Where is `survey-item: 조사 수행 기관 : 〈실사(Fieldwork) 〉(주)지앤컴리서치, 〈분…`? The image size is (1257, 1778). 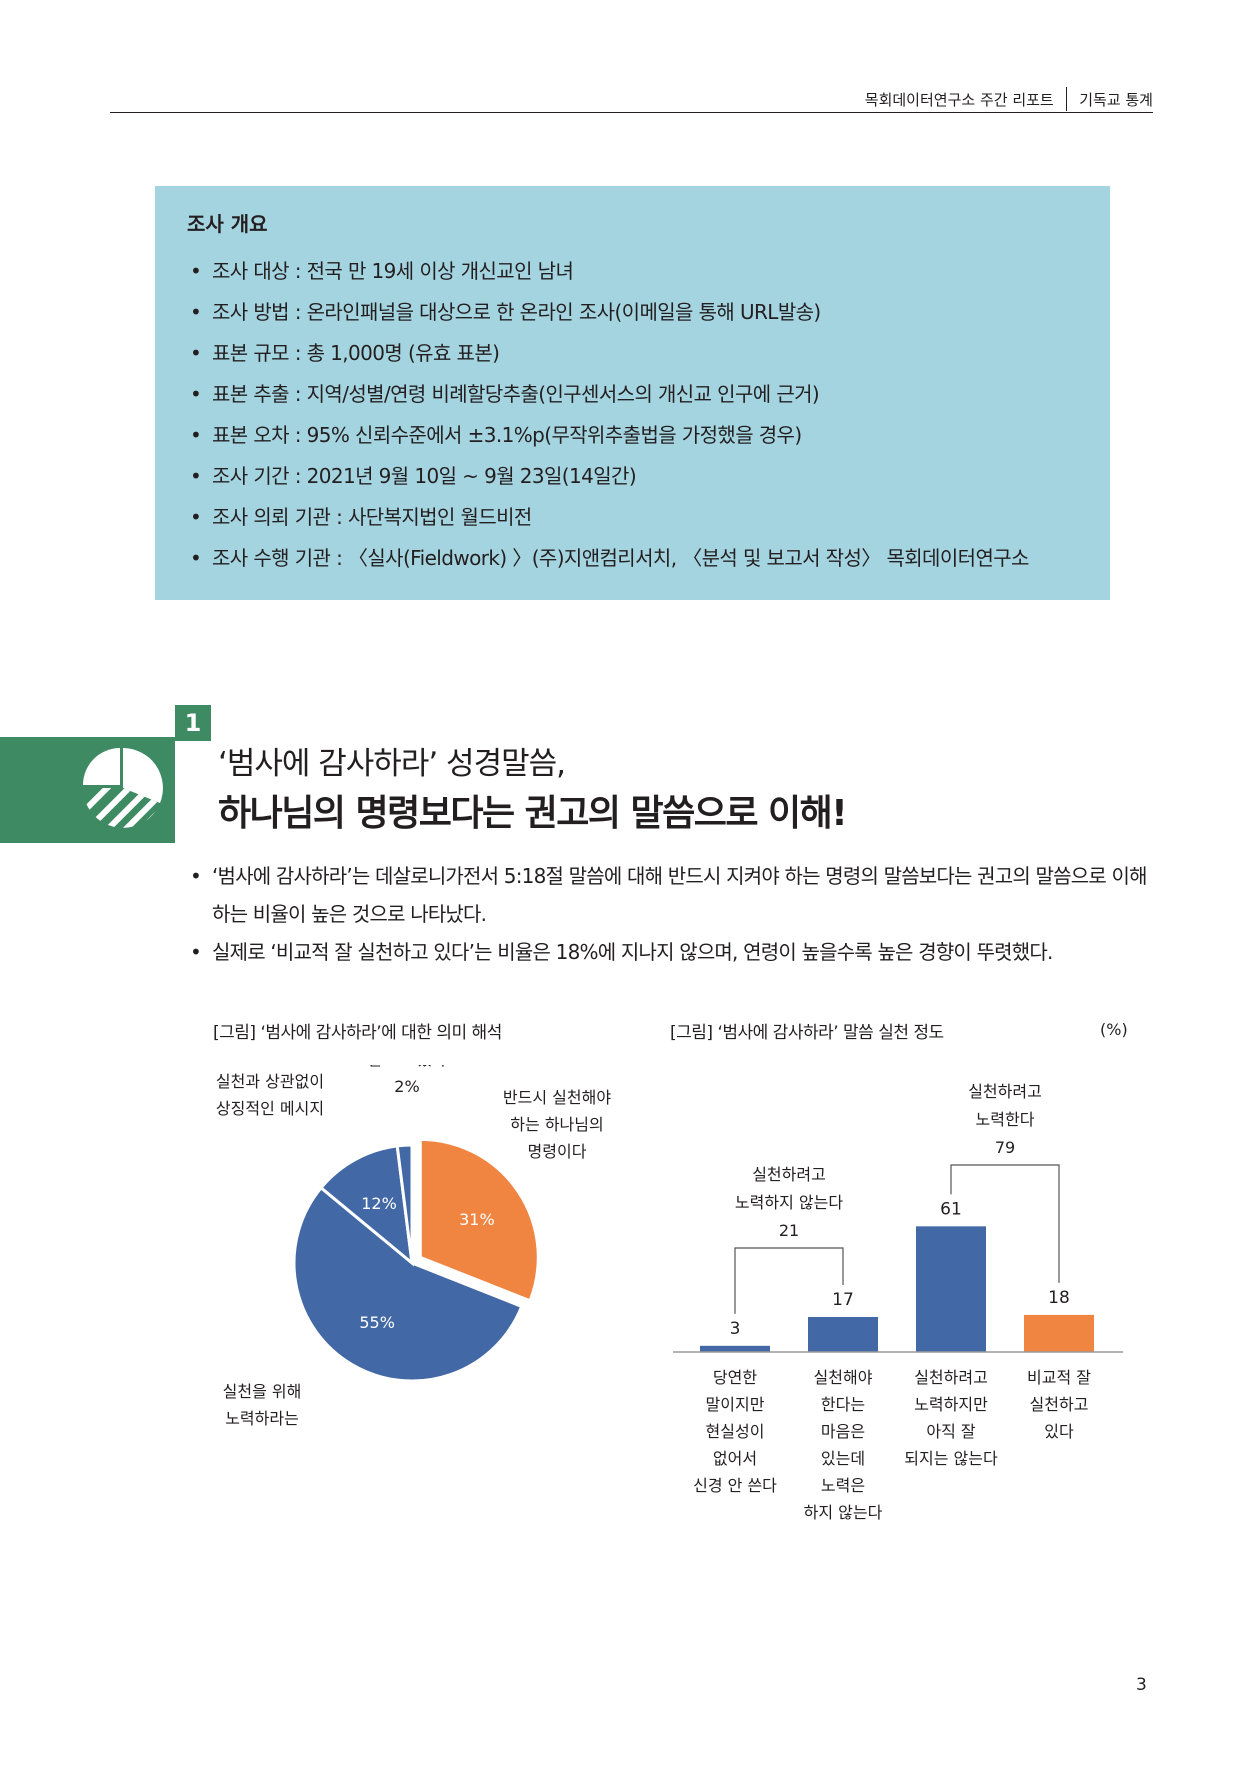 survey-item: 조사 수행 기관 : 〈실사(Fieldwork) 〉(주)지앤컴리서치, 〈분… is located at coordinates (632, 558).